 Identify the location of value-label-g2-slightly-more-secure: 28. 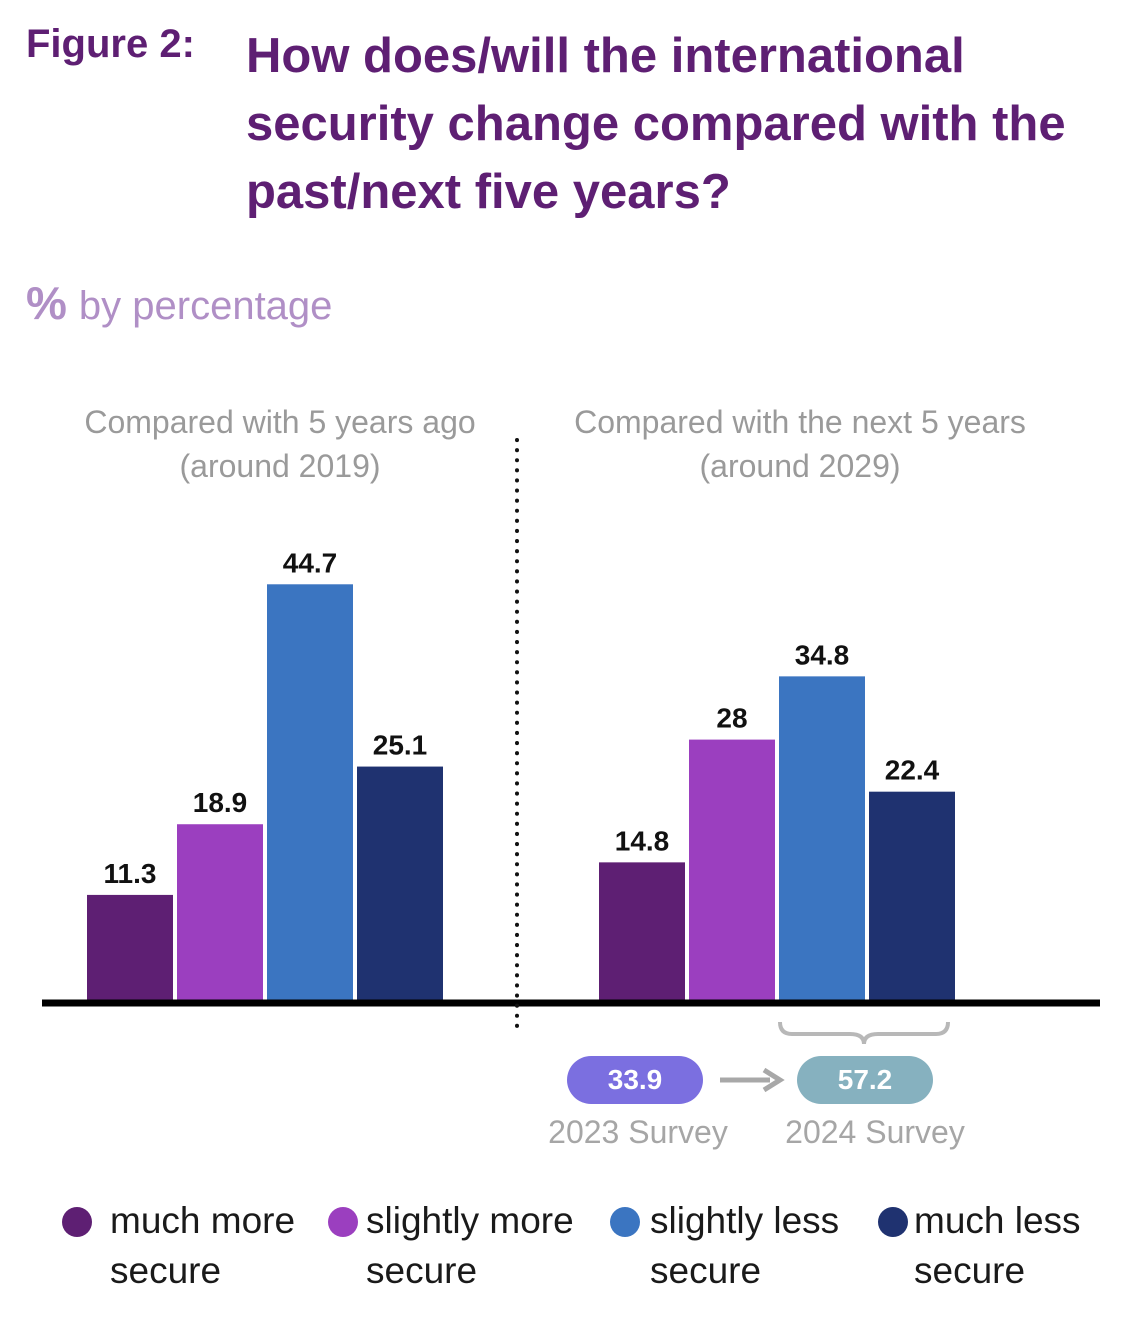
(731, 718).